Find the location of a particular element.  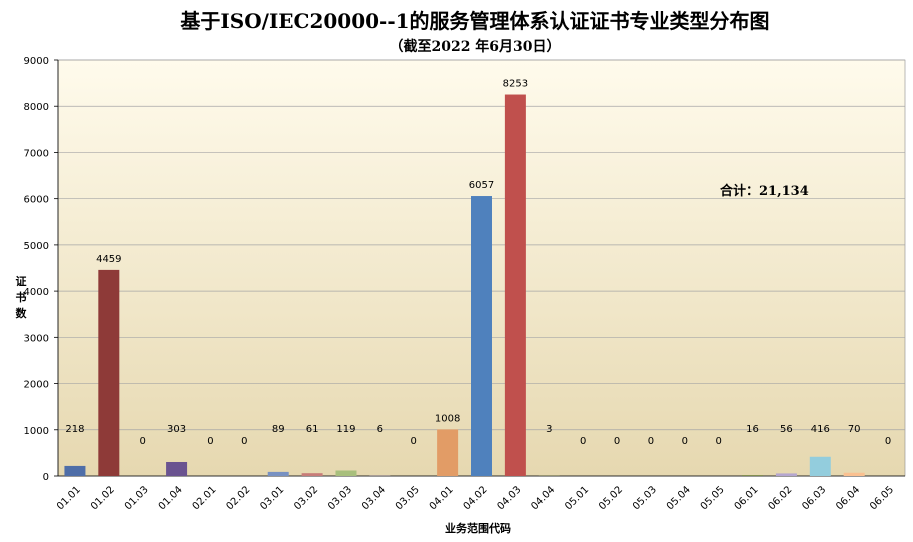

x-tick-label: 02.02 is located at coordinates (238, 498).